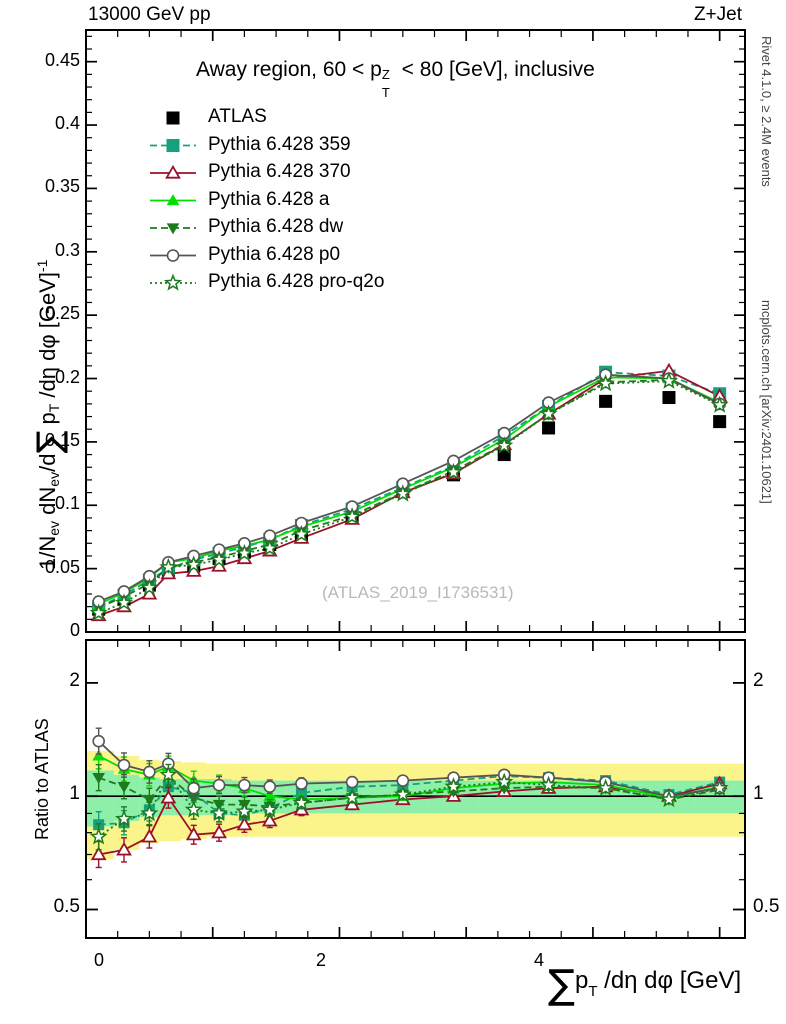 Image resolution: width=786 pixels, height=1024 pixels. Describe the element at coordinates (766, 402) in the screenshot. I see `mcplots-caption: mcplots.cern.ch [arXiv:2401.10621]` at that location.